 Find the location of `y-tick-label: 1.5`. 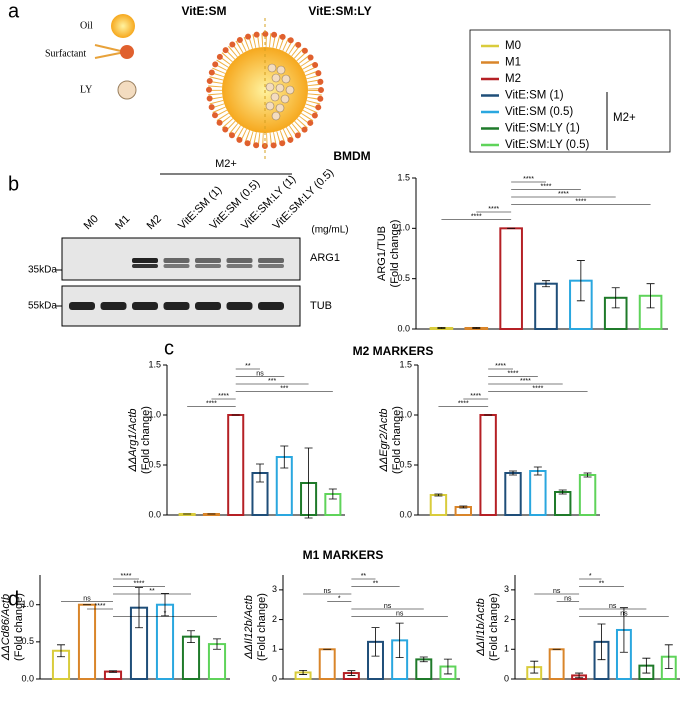

y-tick-label: 1.5 is located at coordinates (405, 364).